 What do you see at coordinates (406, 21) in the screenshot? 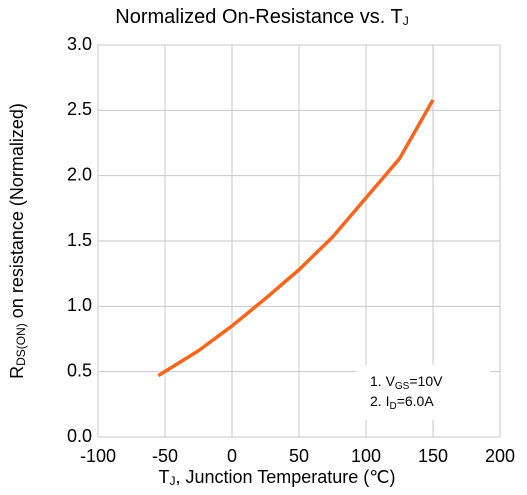
I see `chart-title-part: J` at bounding box center [406, 21].